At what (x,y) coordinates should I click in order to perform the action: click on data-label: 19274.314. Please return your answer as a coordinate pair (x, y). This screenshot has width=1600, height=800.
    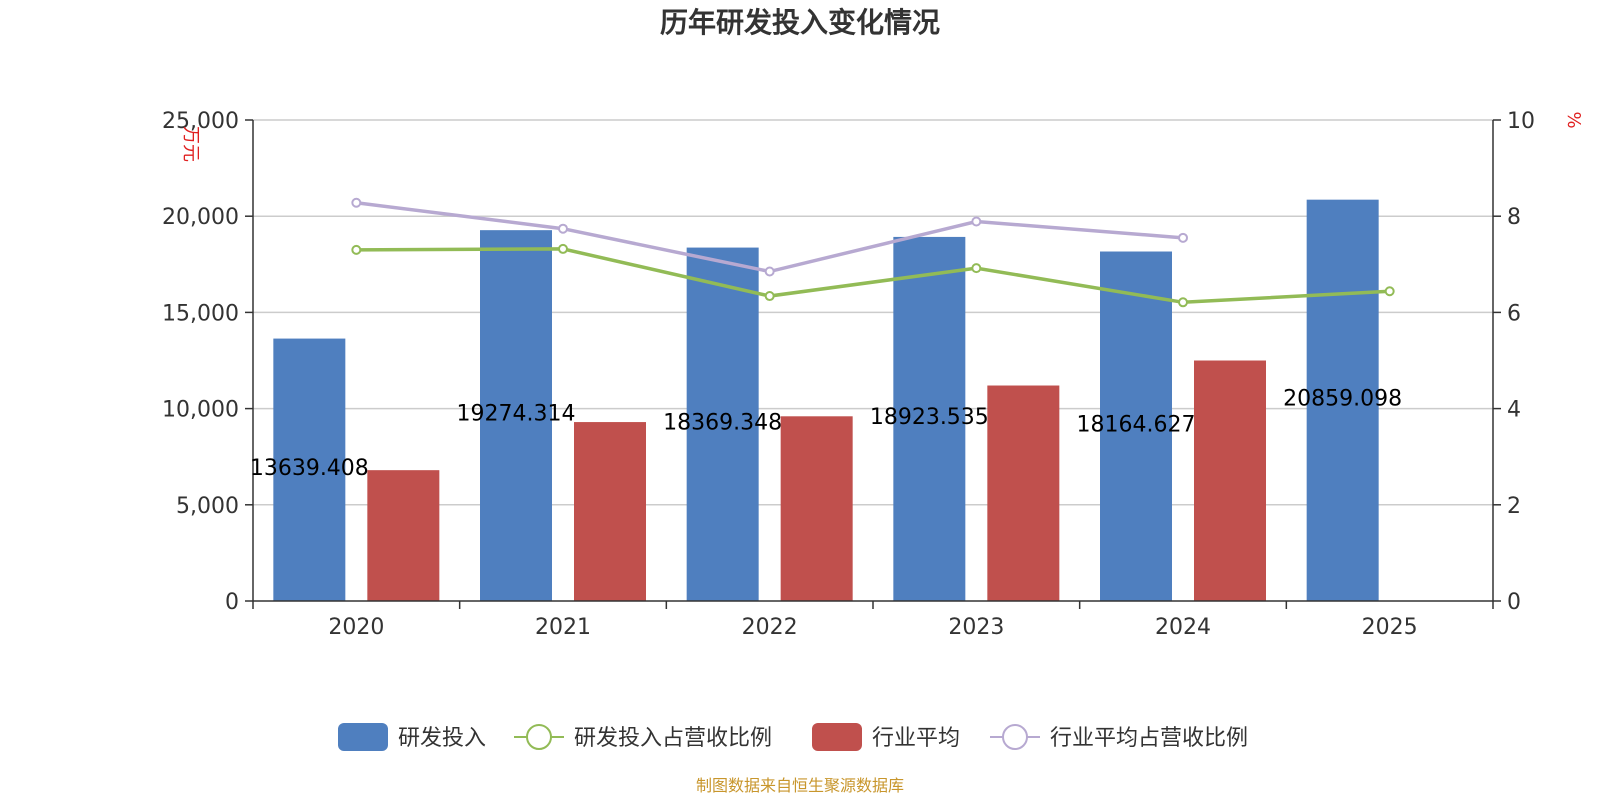
    Looking at the image, I should click on (516, 414).